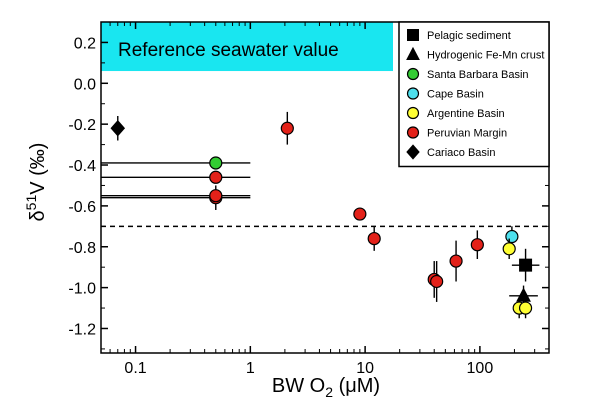  Describe the element at coordinates (82, 166) in the screenshot. I see `y-tick-label: -0.4` at that location.